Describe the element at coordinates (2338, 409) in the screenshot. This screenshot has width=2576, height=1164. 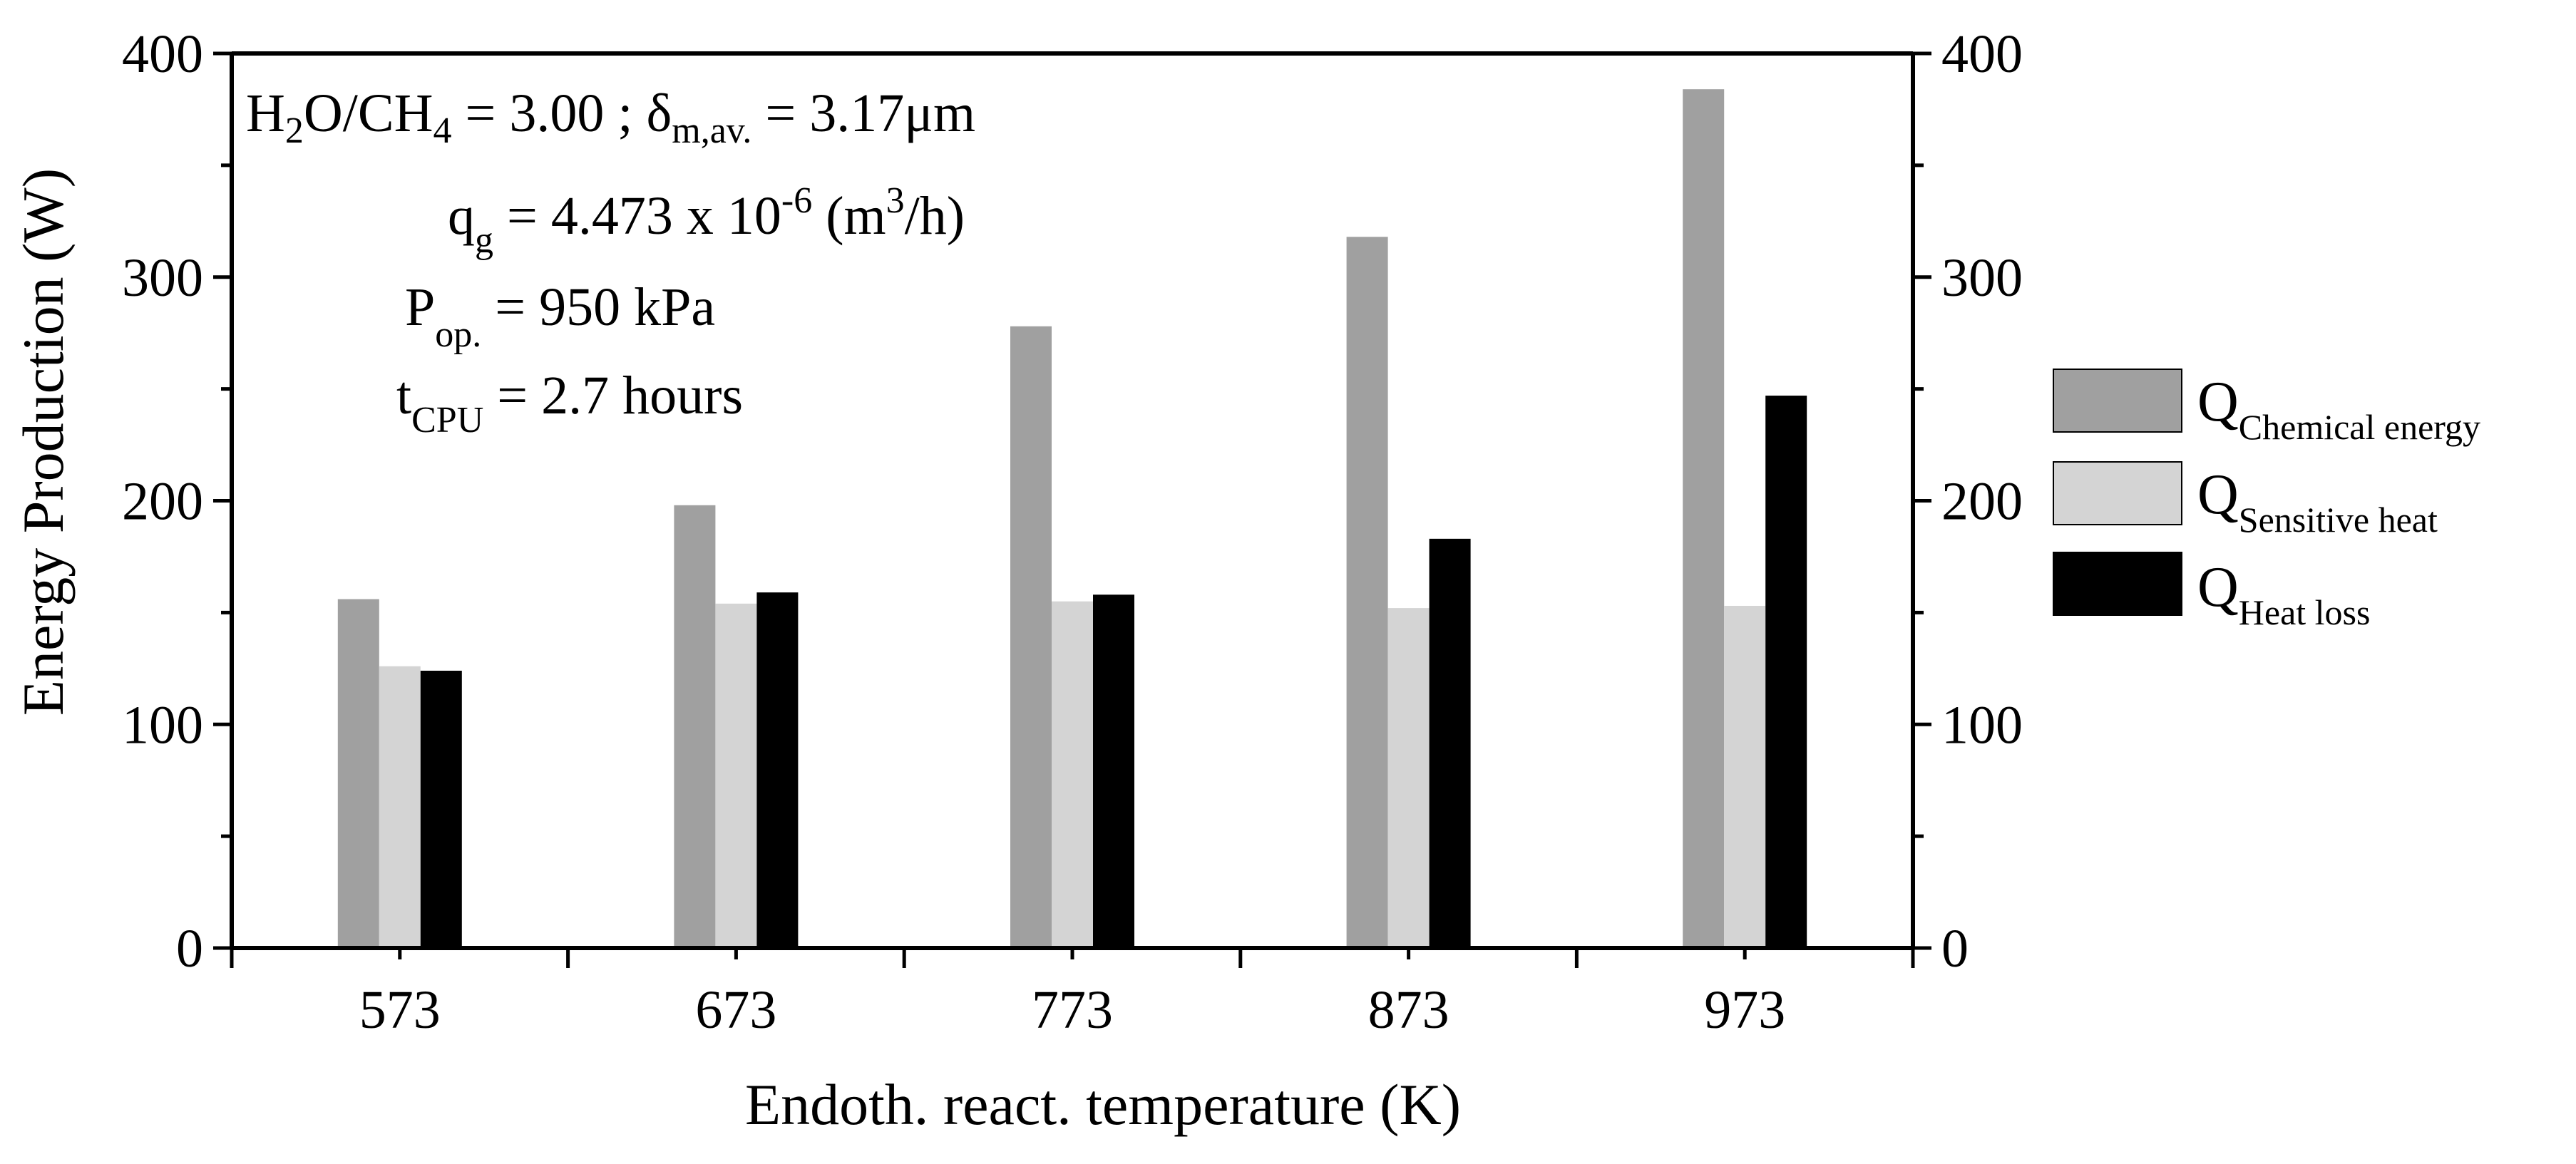
I see `legend-label-chemical-energy: QChemical energy` at that location.